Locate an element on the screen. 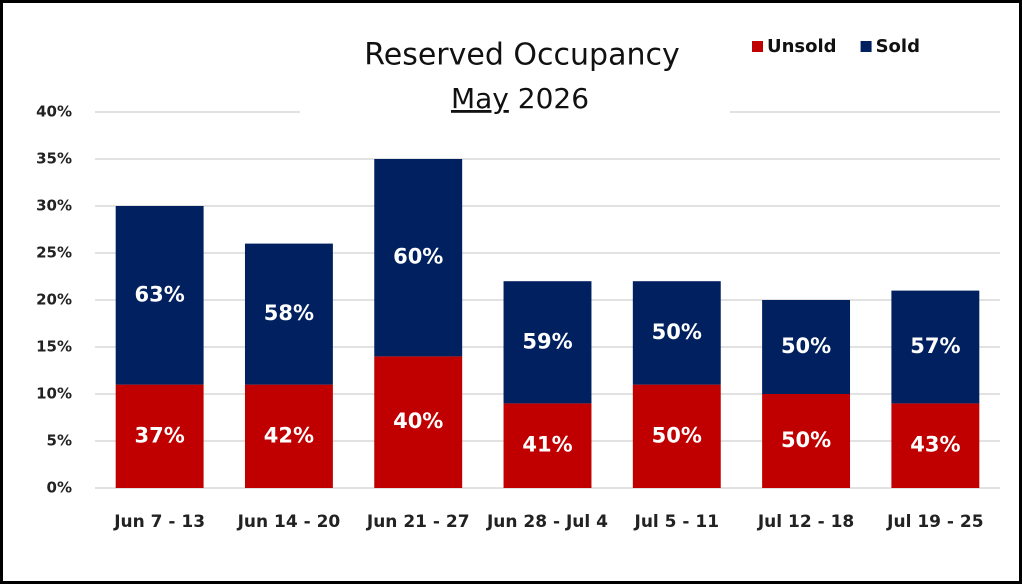  y-tick-label: 0% is located at coordinates (59, 488).